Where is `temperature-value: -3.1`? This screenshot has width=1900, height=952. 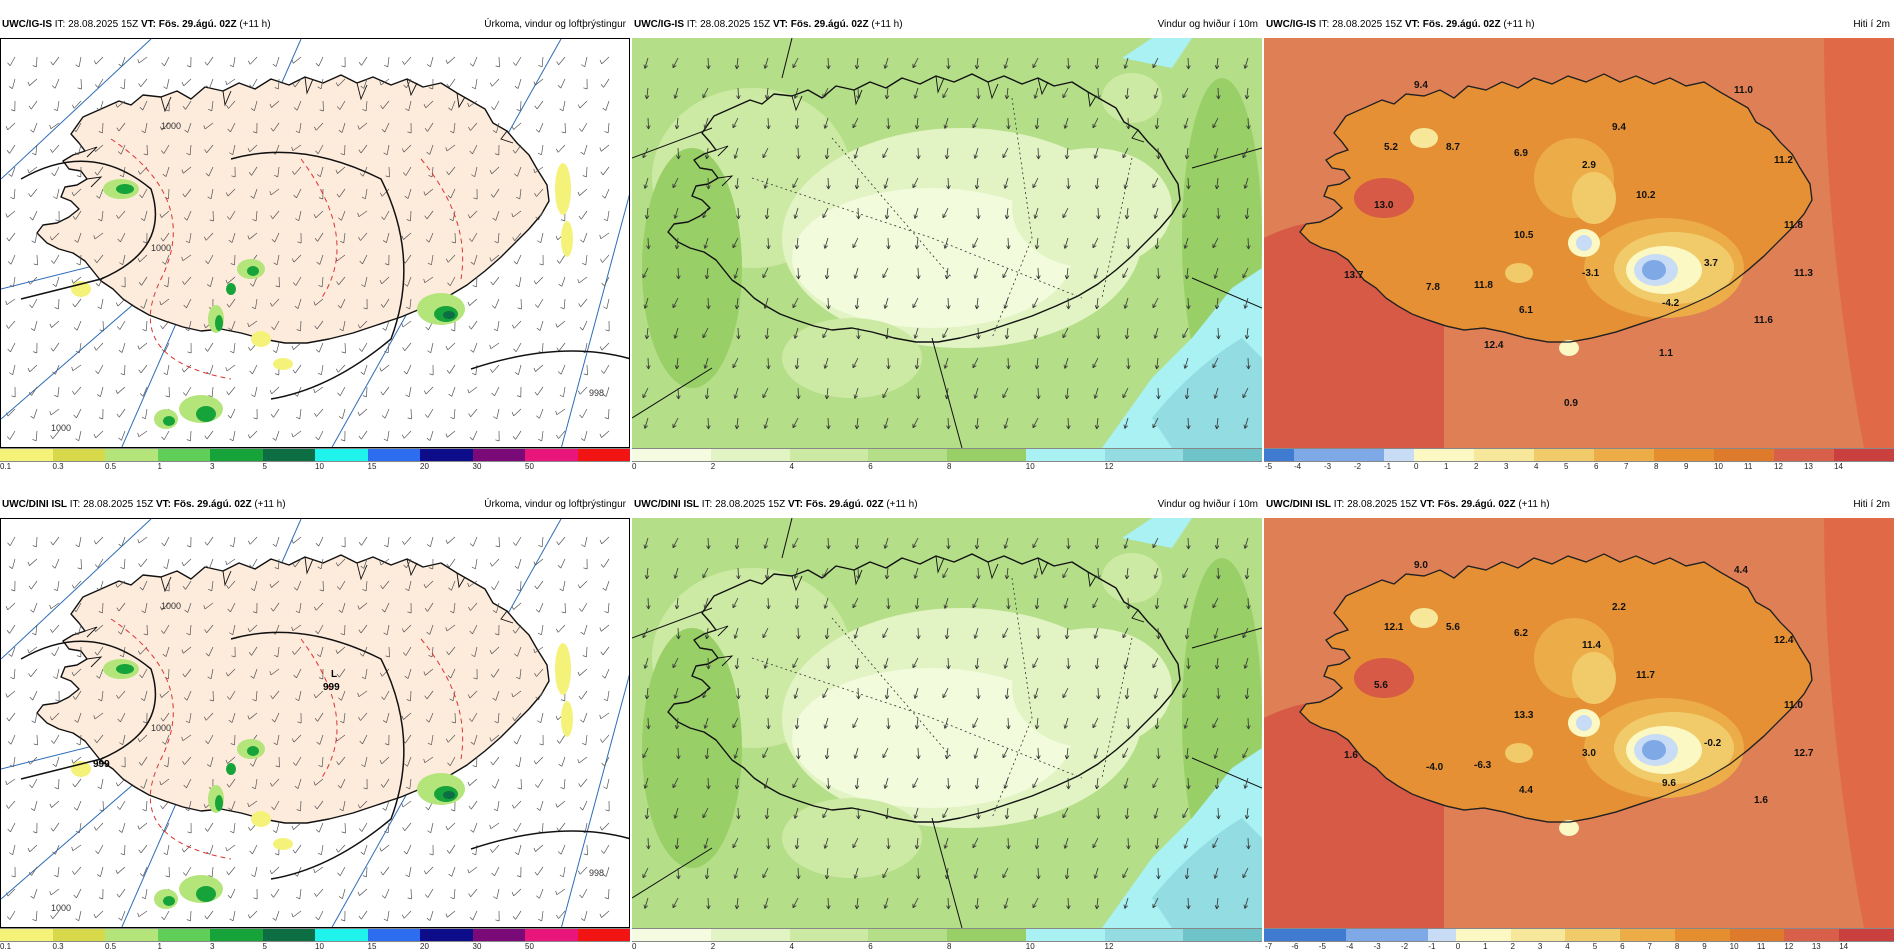 temperature-value: -3.1 is located at coordinates (1591, 273).